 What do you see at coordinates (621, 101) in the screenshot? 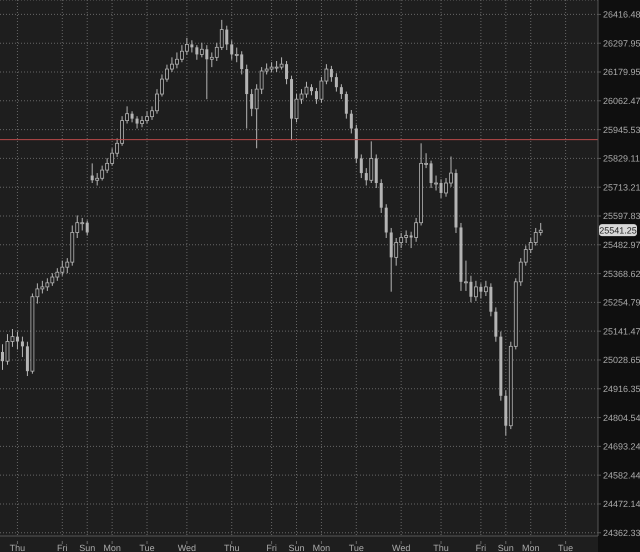
I see `y-tick-label: 26062.47` at bounding box center [621, 101].